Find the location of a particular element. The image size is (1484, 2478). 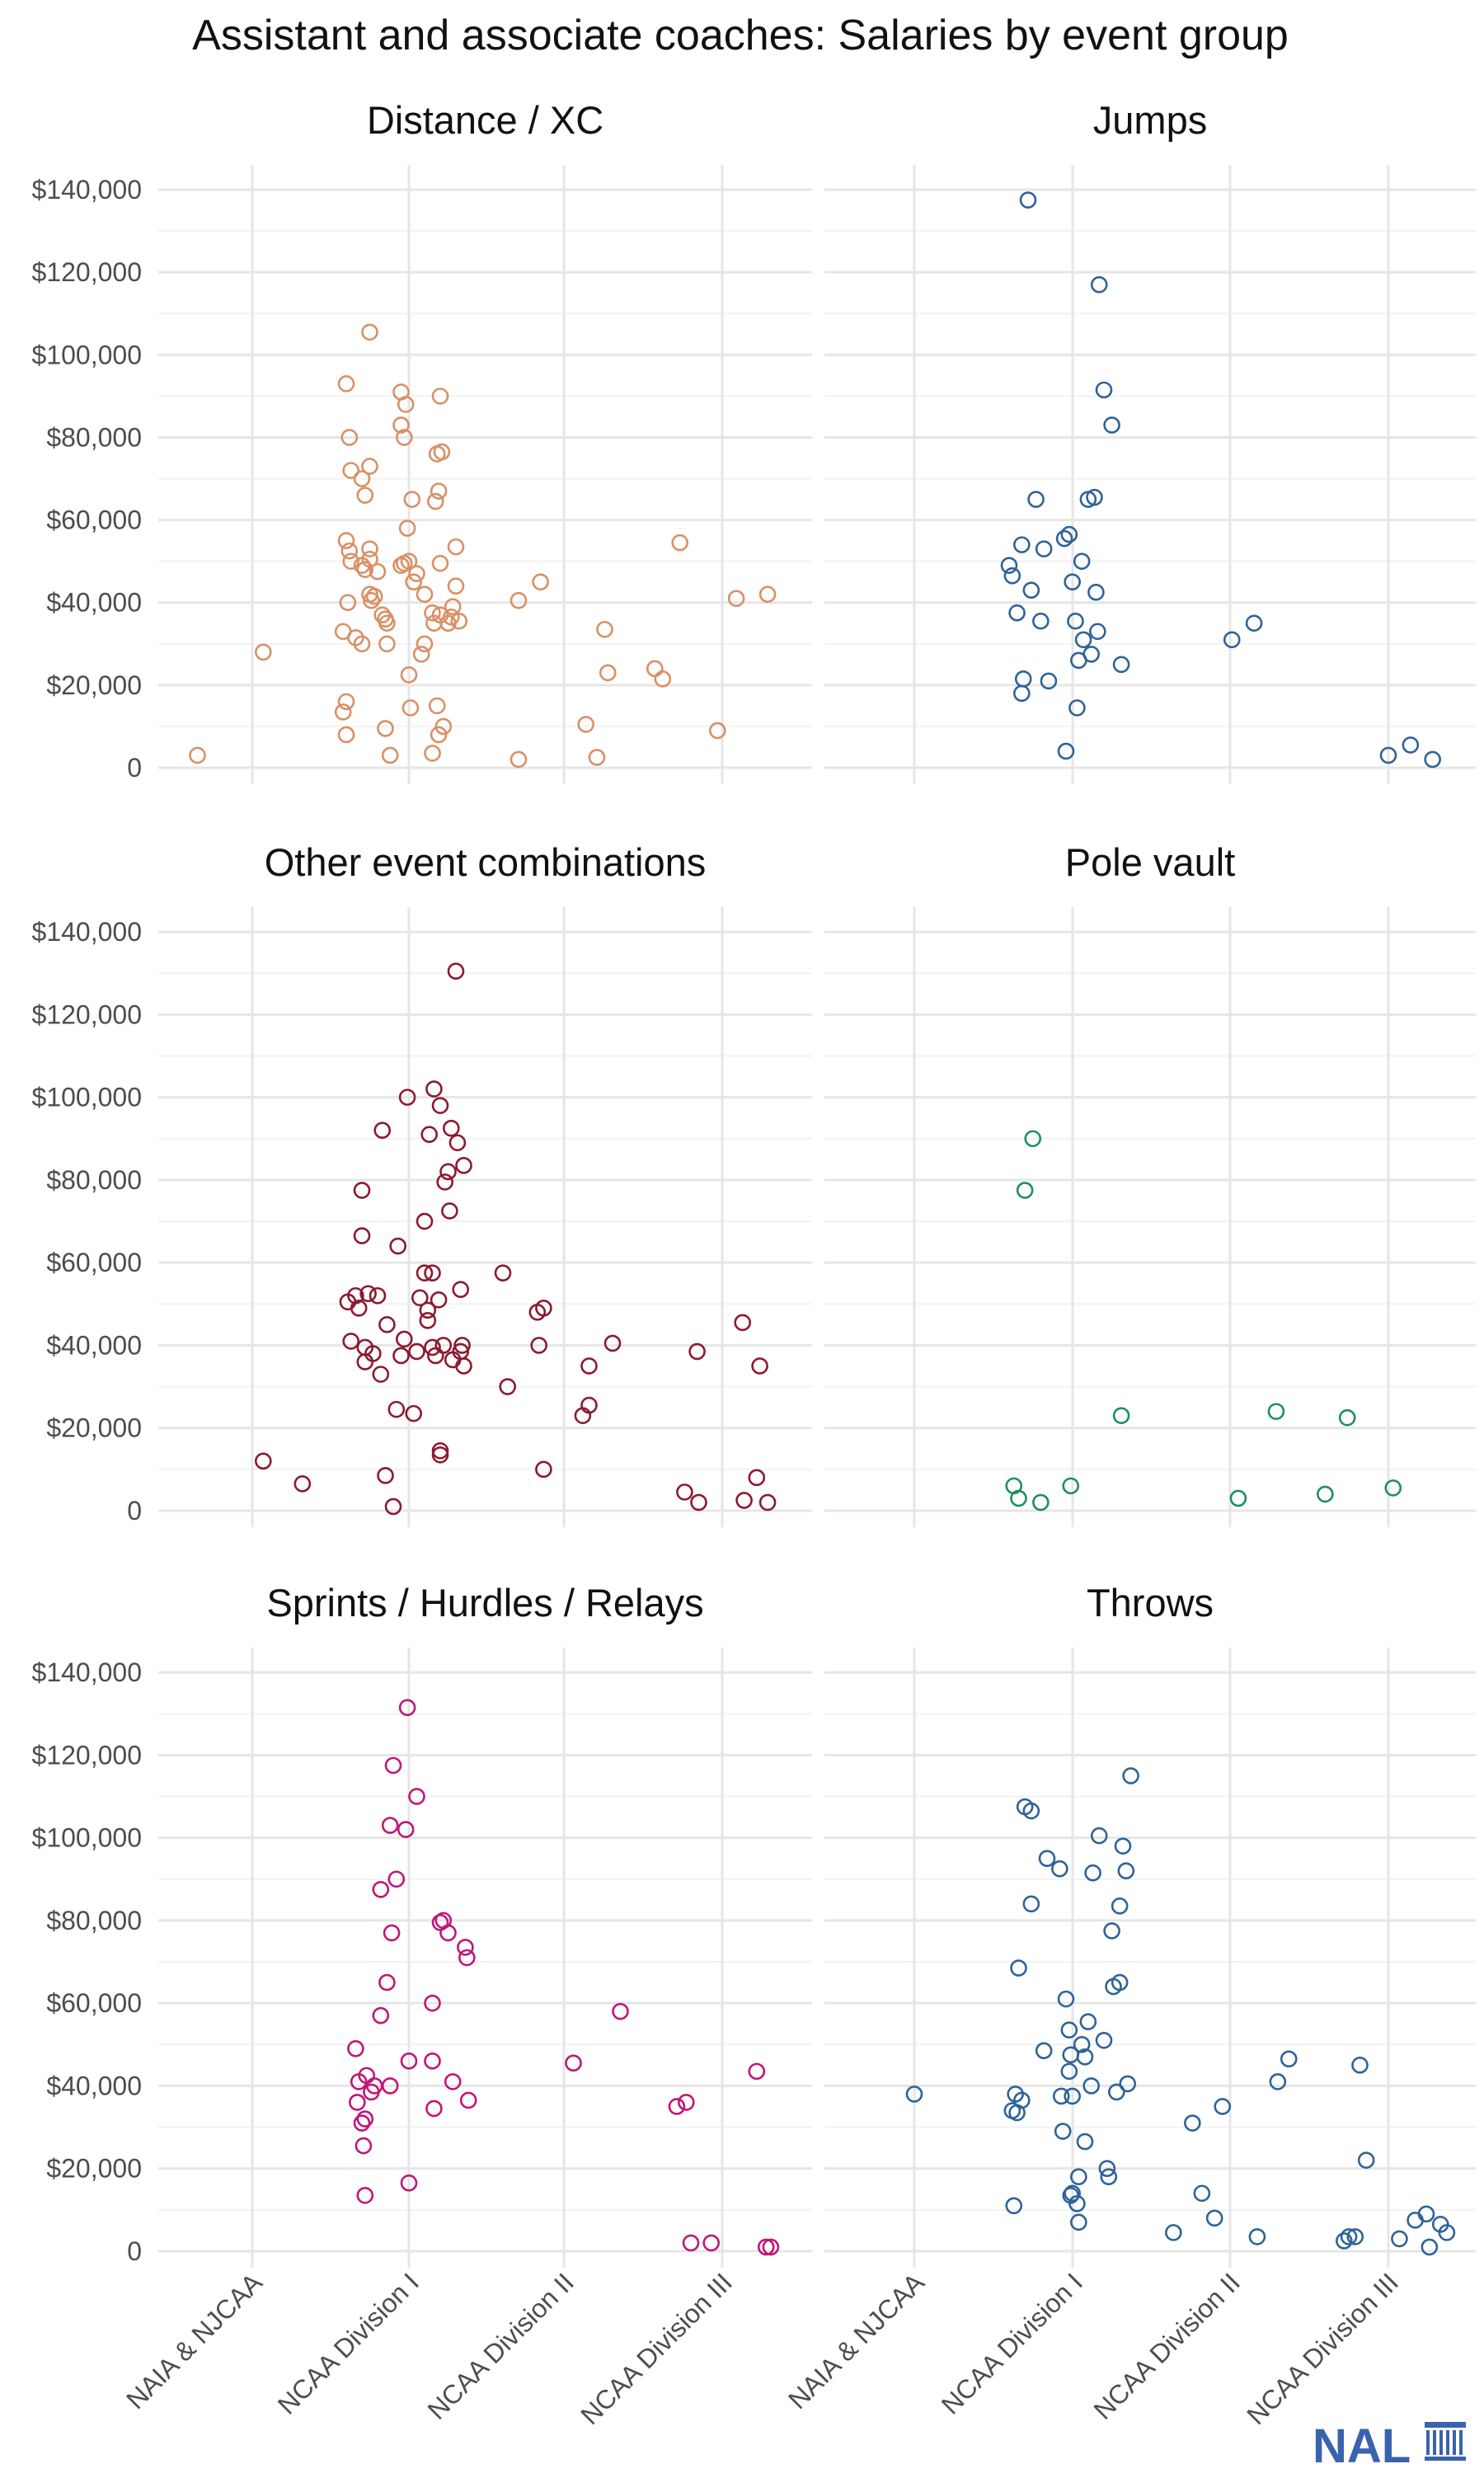

x-tick-label: NCAA Division III is located at coordinates (1322, 2348).